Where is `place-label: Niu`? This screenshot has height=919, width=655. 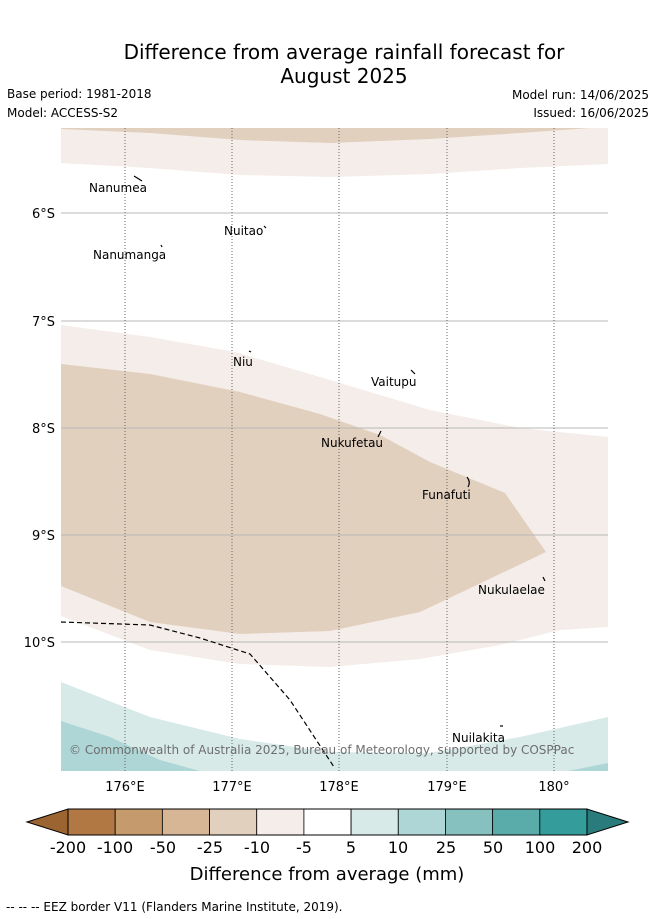
place-label: Niu is located at coordinates (243, 362).